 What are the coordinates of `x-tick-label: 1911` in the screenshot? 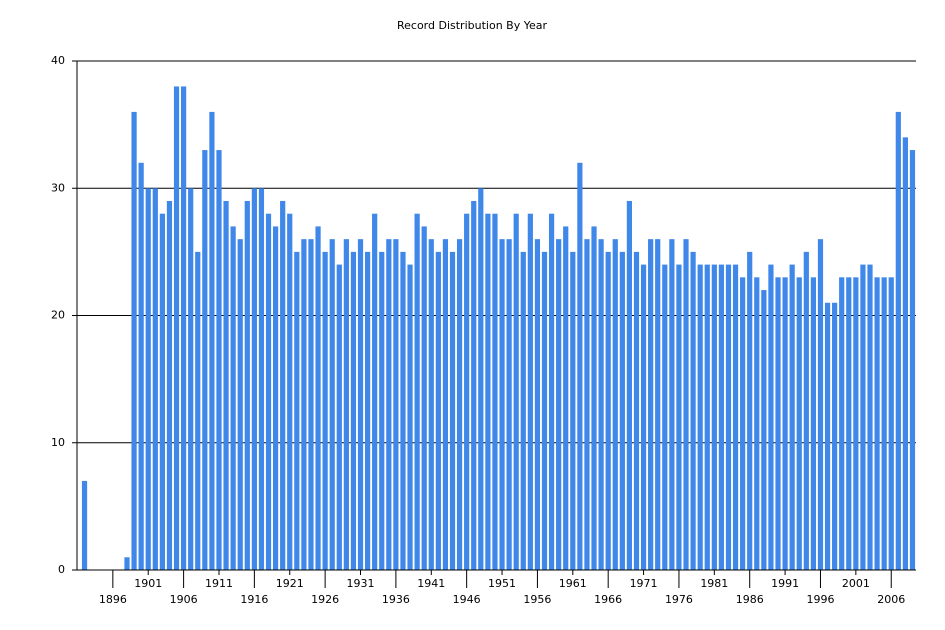 It's located at (219, 583).